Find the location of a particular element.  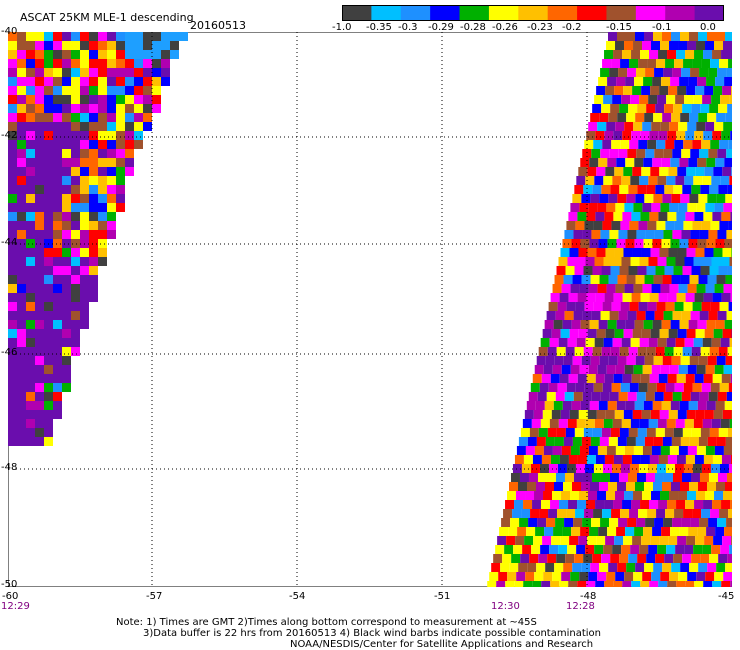

legend-tick-label: -0.23 is located at coordinates (540, 27).